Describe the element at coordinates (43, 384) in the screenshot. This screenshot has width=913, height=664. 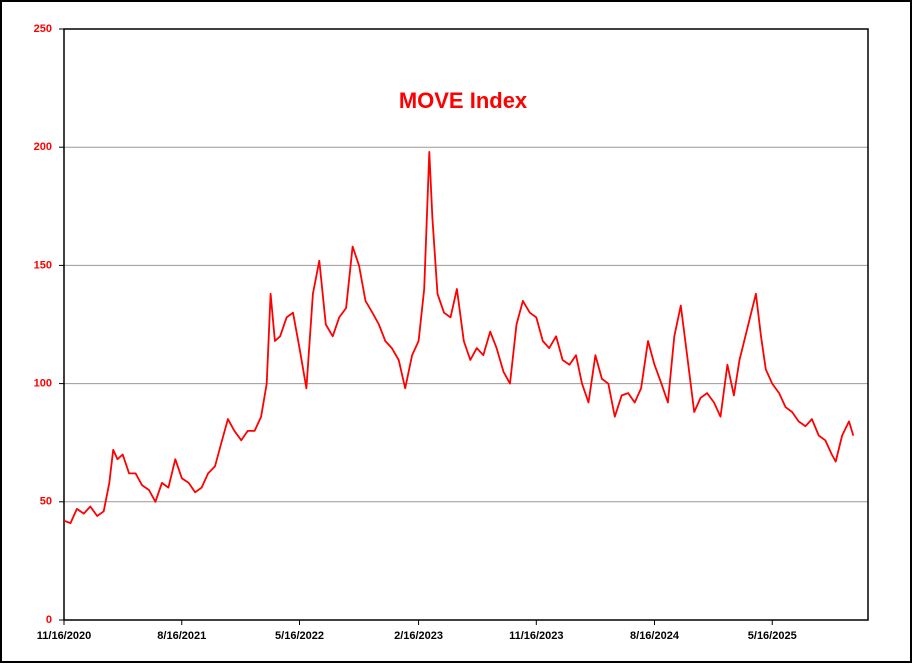
I see `y-tick-label: 100` at that location.